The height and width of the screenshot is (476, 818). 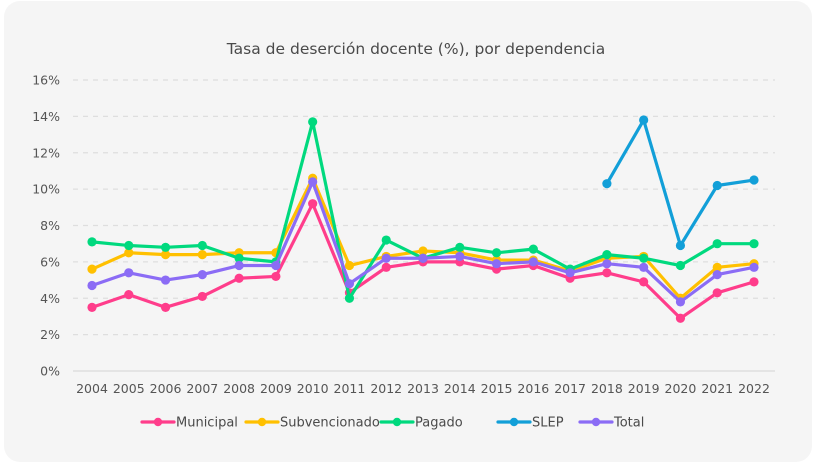 I want to click on legend-label: Total, so click(x=628, y=423).